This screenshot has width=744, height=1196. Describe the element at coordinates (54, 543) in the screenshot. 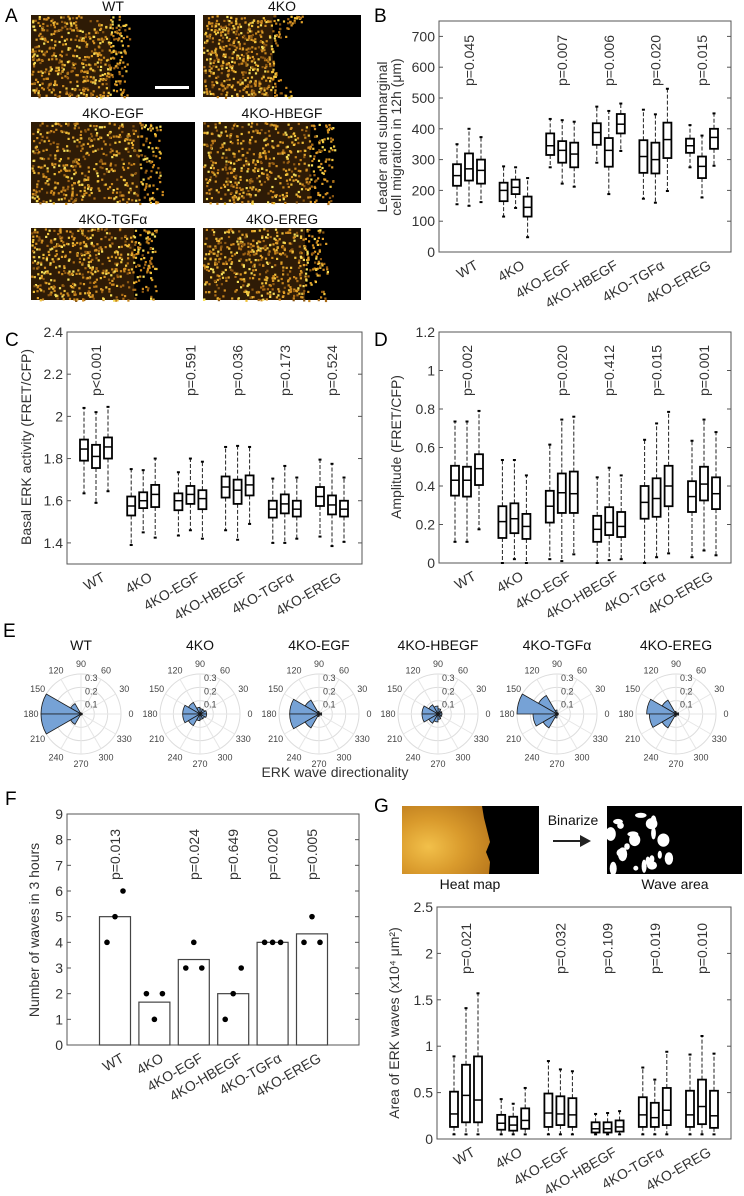

I see `y-tick-label: 1.4` at that location.